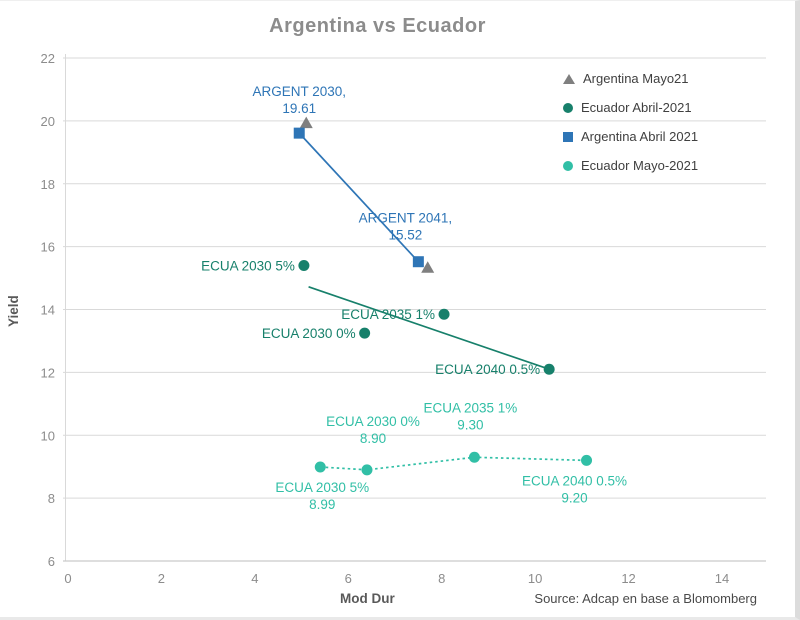 This screenshot has width=800, height=620. What do you see at coordinates (48, 372) in the screenshot?
I see `y-tick-label: 12` at bounding box center [48, 372].